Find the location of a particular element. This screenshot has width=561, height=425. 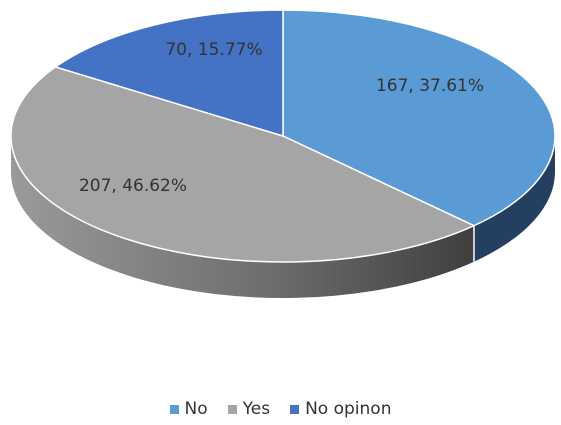

legend-label: Yes is located at coordinates (256, 409).